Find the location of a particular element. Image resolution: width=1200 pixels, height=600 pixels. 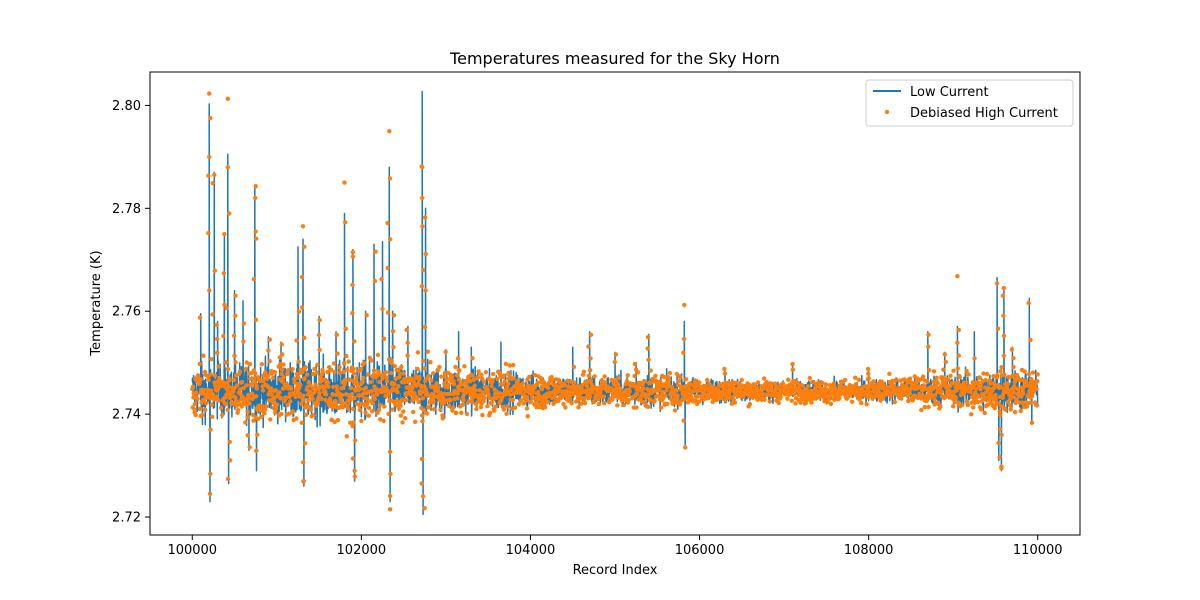

x-tick-label: 106000 is located at coordinates (700, 550).